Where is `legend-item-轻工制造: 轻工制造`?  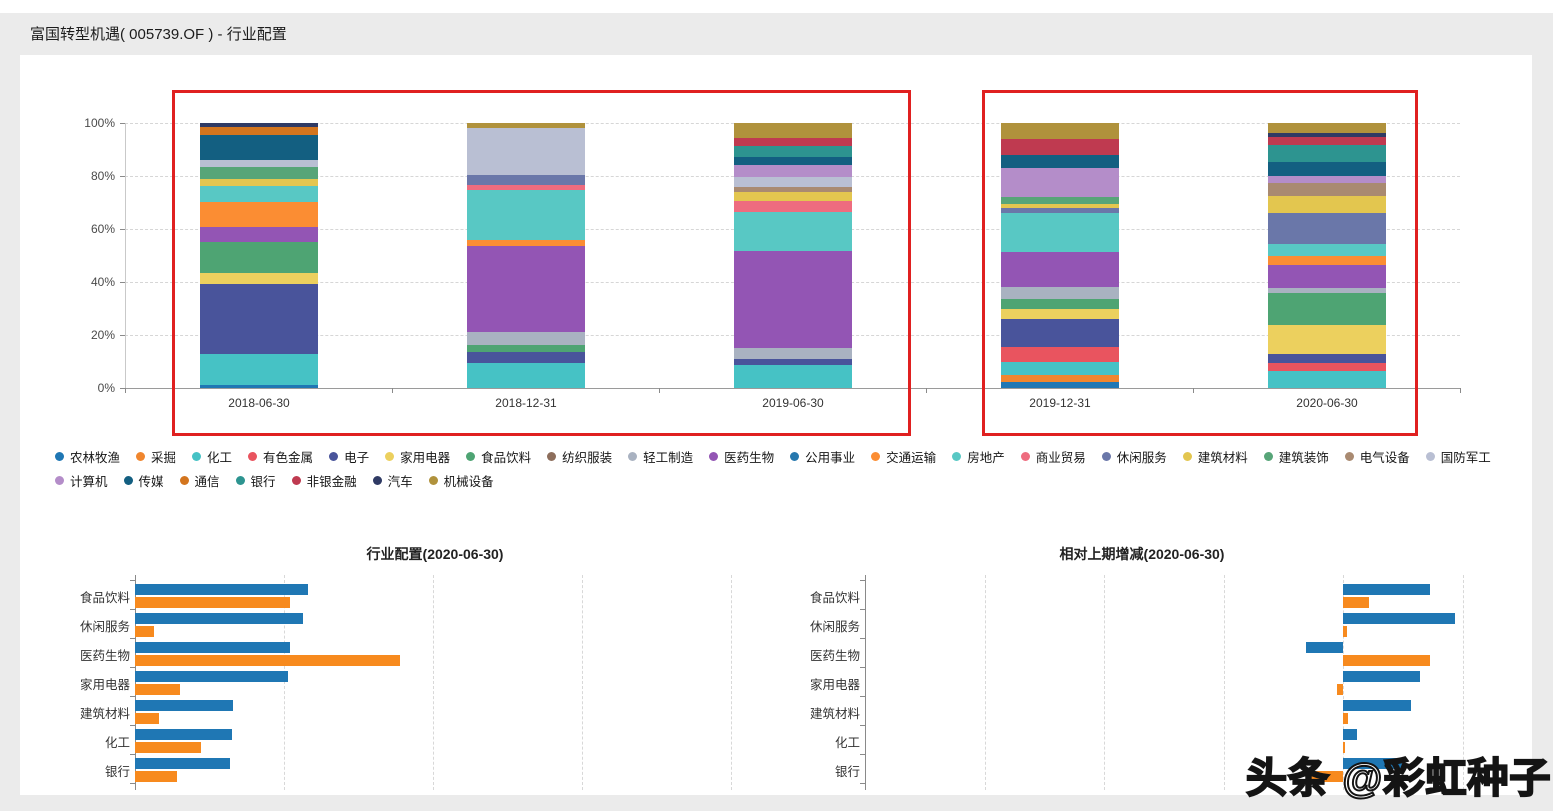 legend-item-轻工制造: 轻工制造 is located at coordinates (660, 456).